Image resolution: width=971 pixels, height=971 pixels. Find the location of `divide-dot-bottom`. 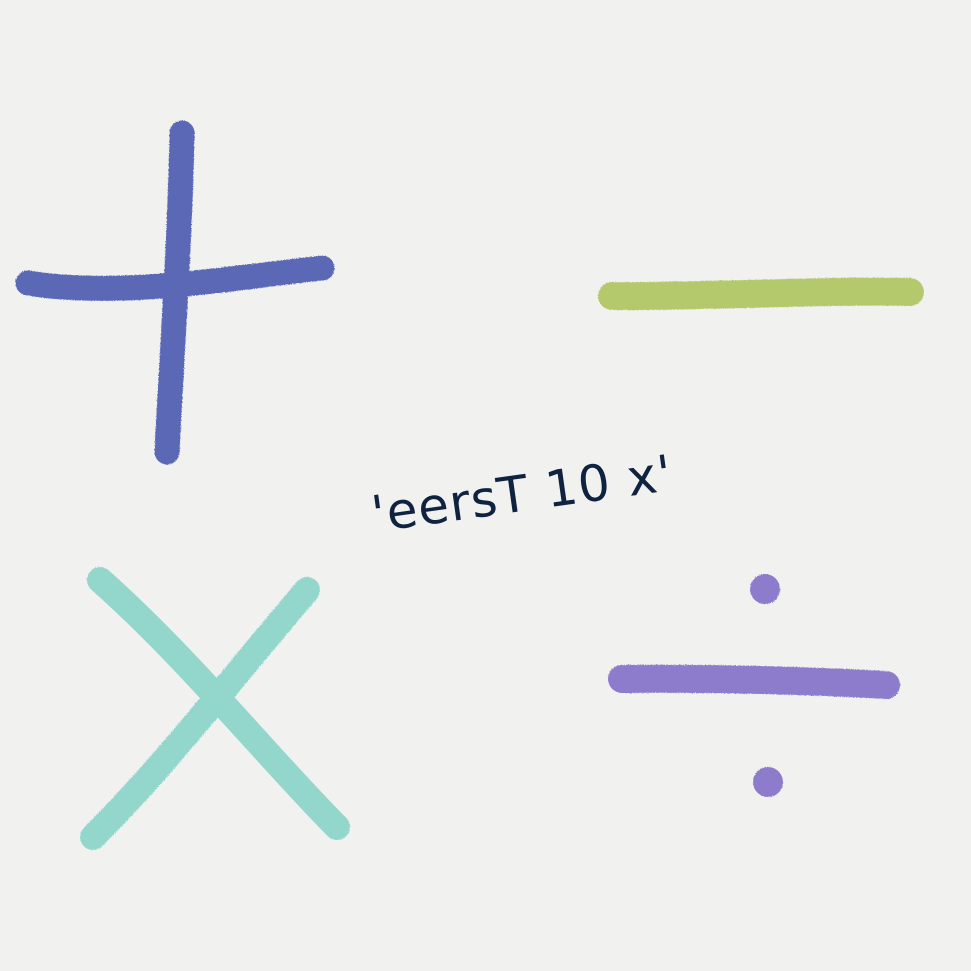

divide-dot-bottom is located at coordinates (768, 782).